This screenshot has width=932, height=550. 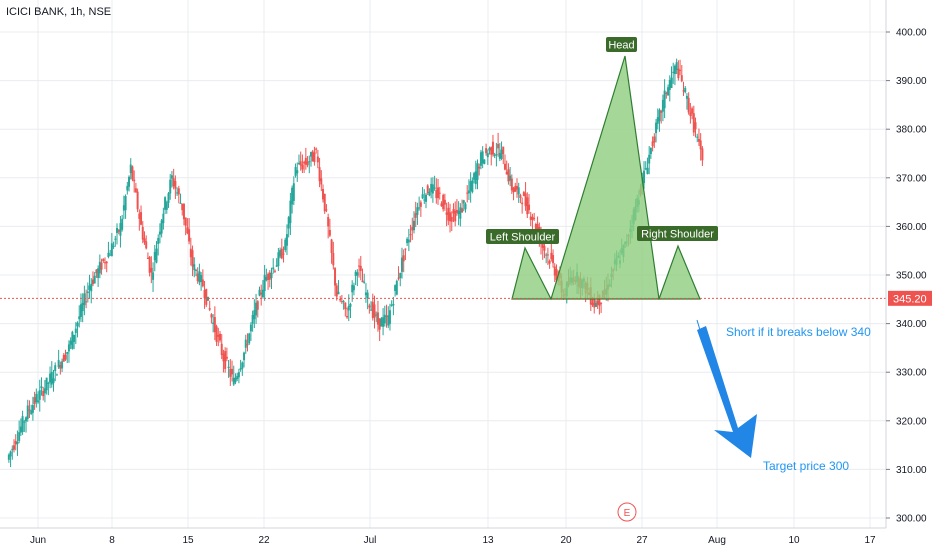 I want to click on earnings-event-circle, so click(x=627, y=512).